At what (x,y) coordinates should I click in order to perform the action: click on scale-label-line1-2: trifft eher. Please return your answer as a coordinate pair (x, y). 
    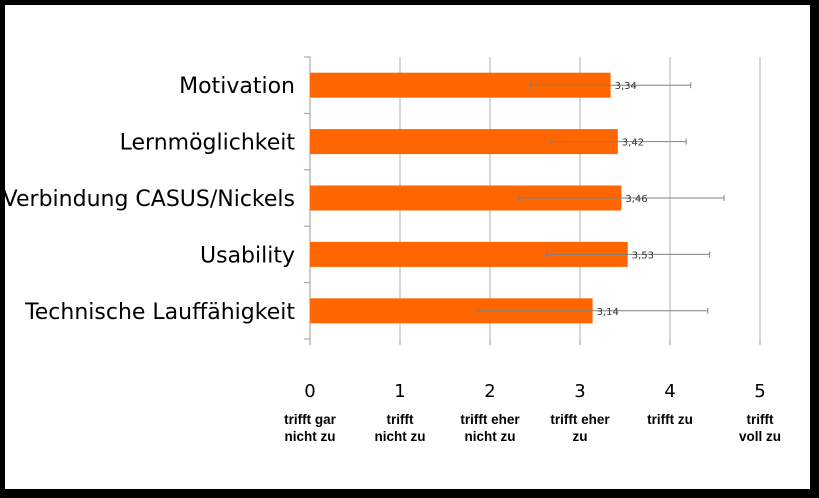
    Looking at the image, I should click on (490, 419).